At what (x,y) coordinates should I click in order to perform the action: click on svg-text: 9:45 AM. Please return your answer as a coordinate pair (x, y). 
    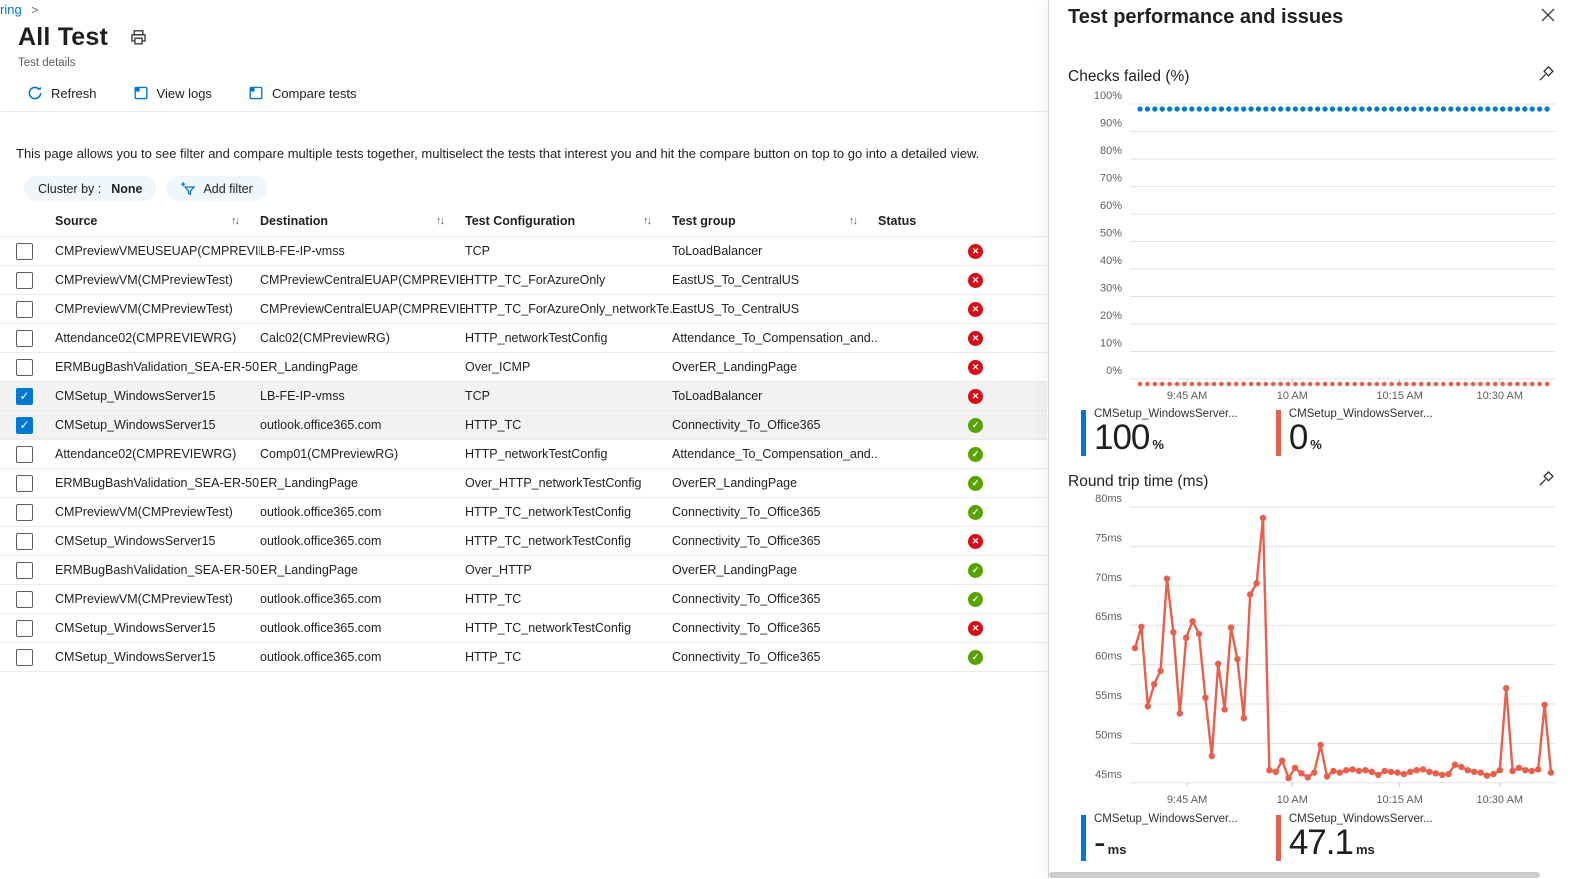
    Looking at the image, I should click on (1187, 396).